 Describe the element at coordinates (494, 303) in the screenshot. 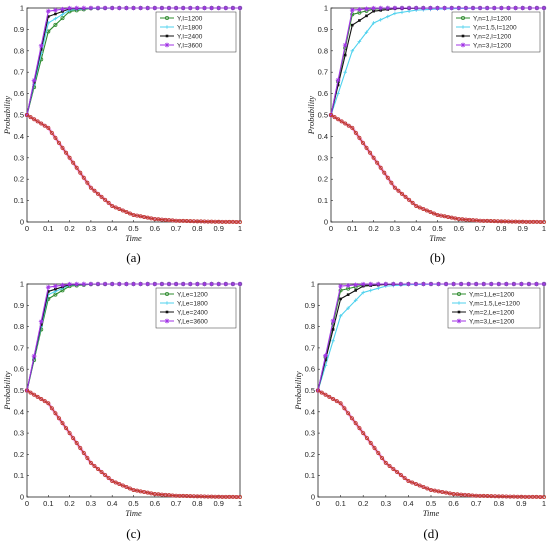

I see `legend-label: Y,m=1.5,Le=1200` at that location.